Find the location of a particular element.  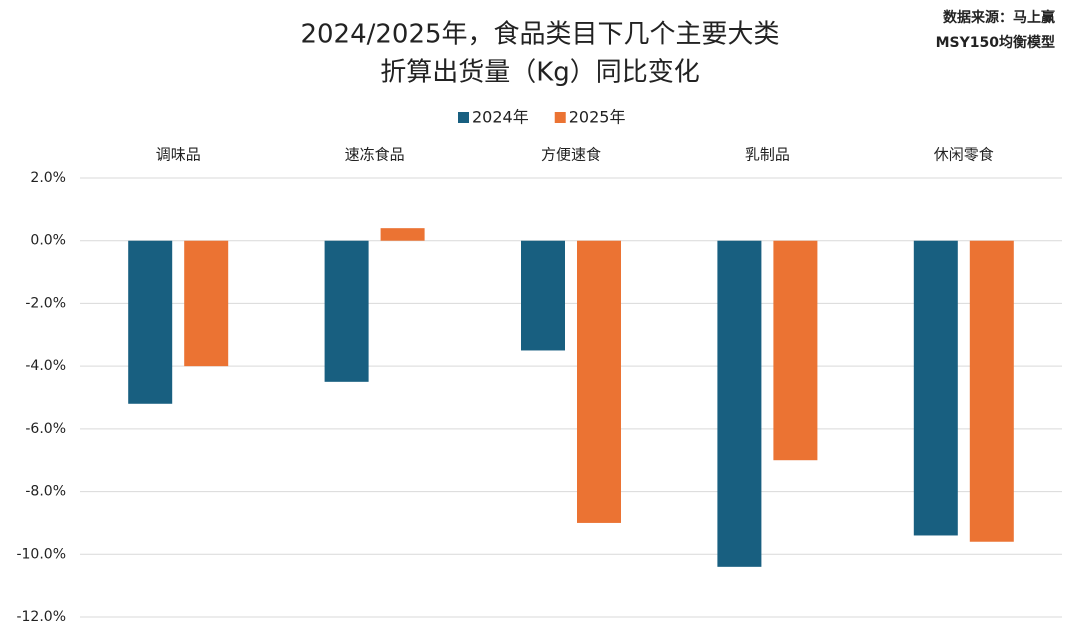

y-tick-label: 2.0% is located at coordinates (48, 178).